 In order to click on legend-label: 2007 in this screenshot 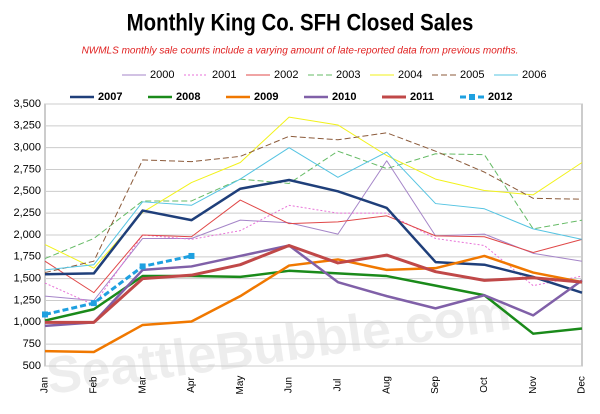, I will do `click(110, 97)`.